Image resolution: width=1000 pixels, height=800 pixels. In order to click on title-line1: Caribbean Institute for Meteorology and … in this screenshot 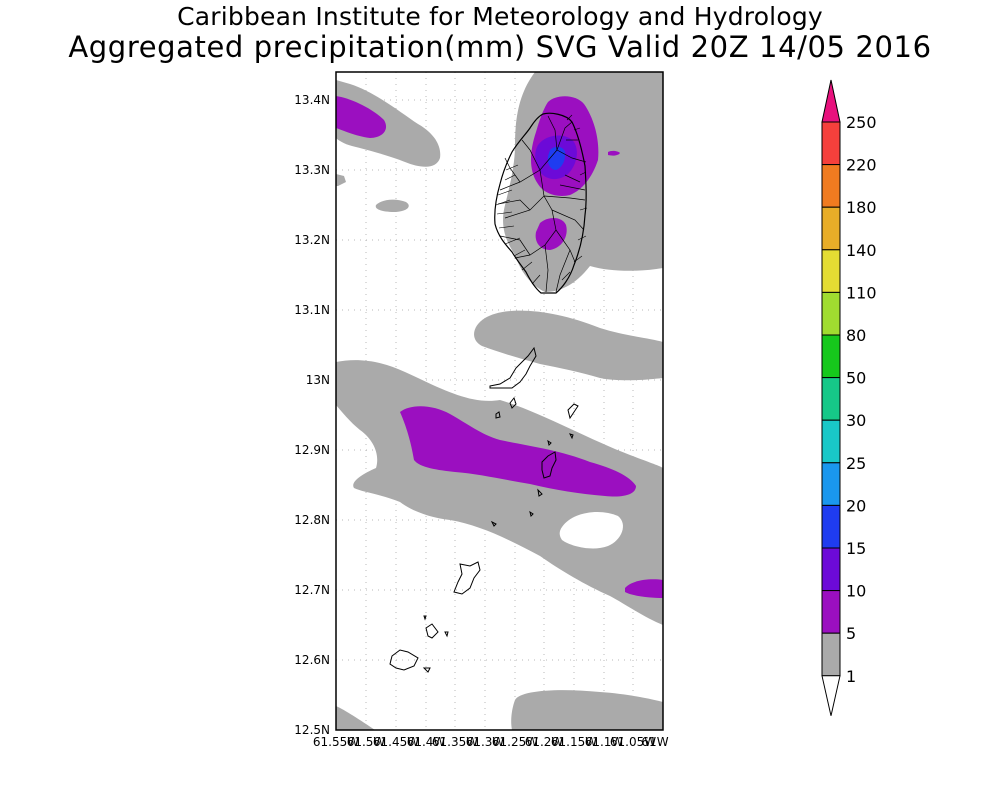, I will do `click(500, 16)`.